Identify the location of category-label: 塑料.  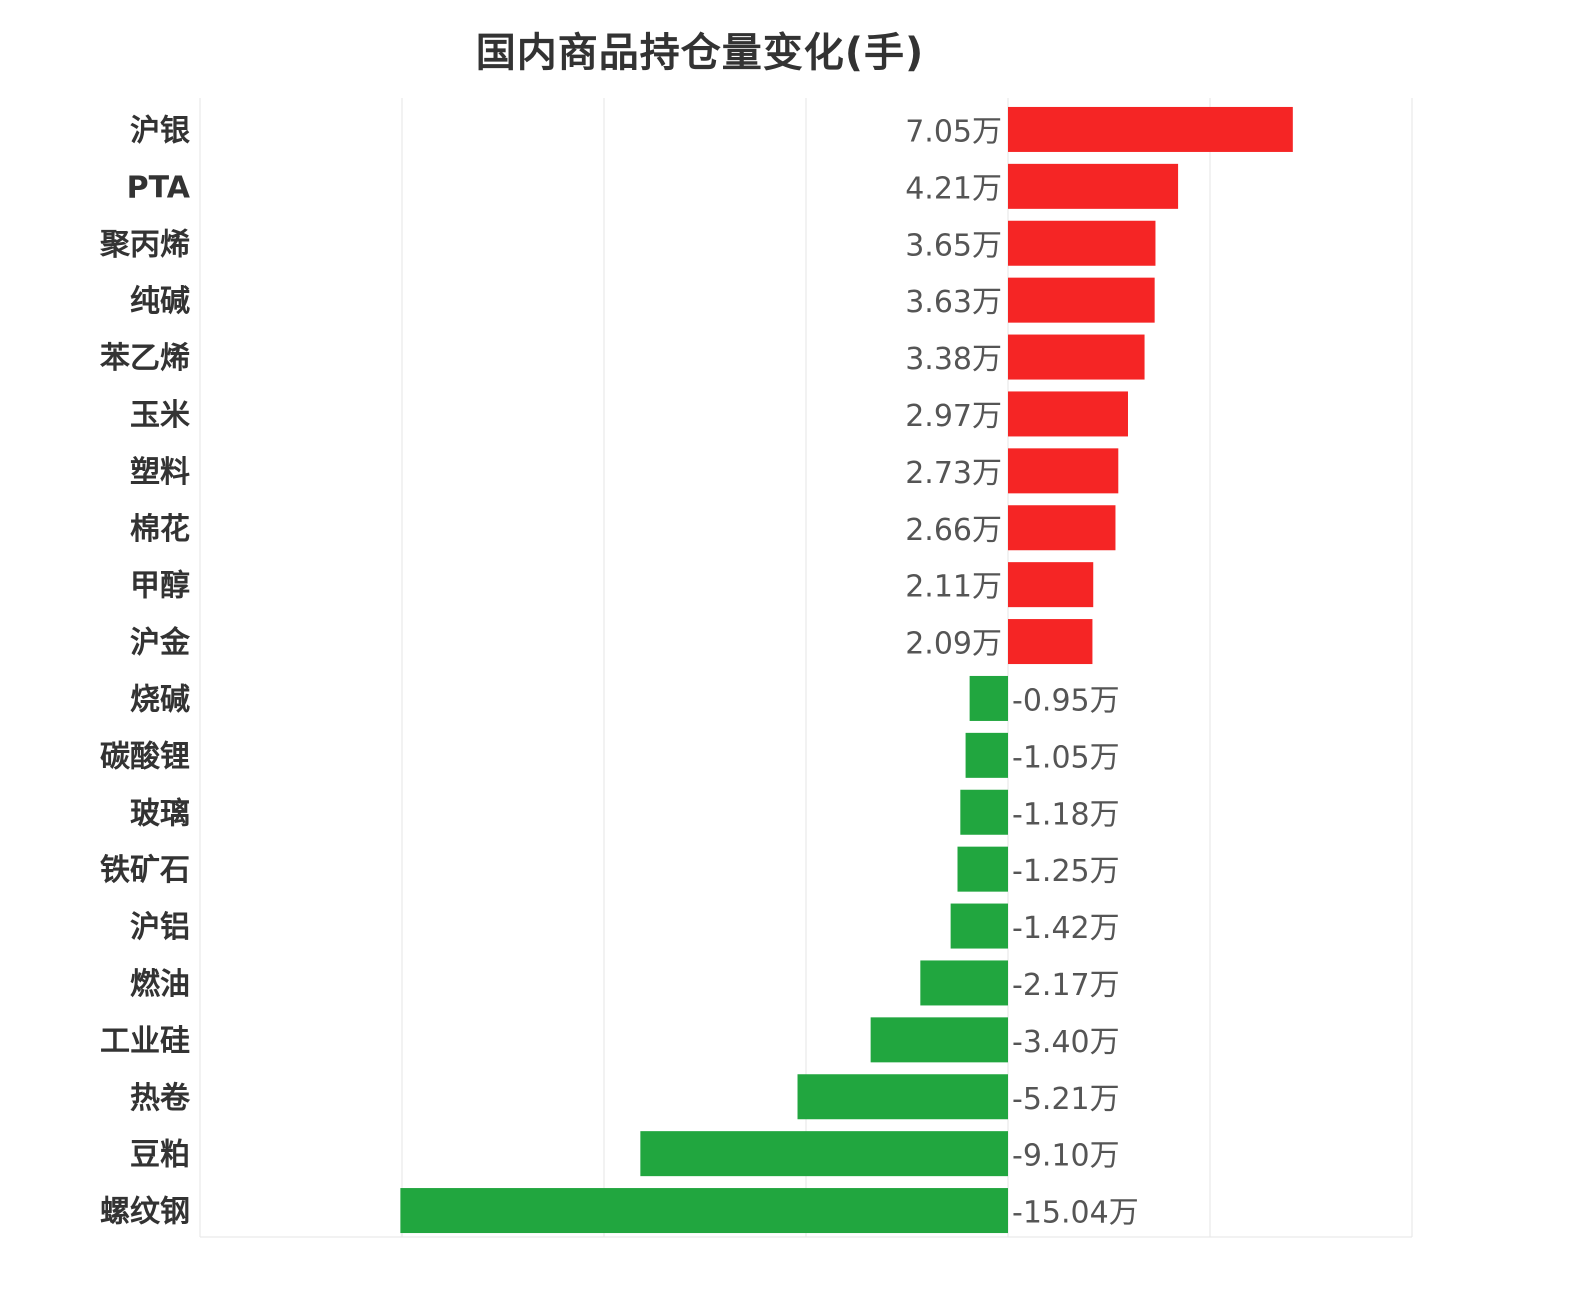
(160, 472).